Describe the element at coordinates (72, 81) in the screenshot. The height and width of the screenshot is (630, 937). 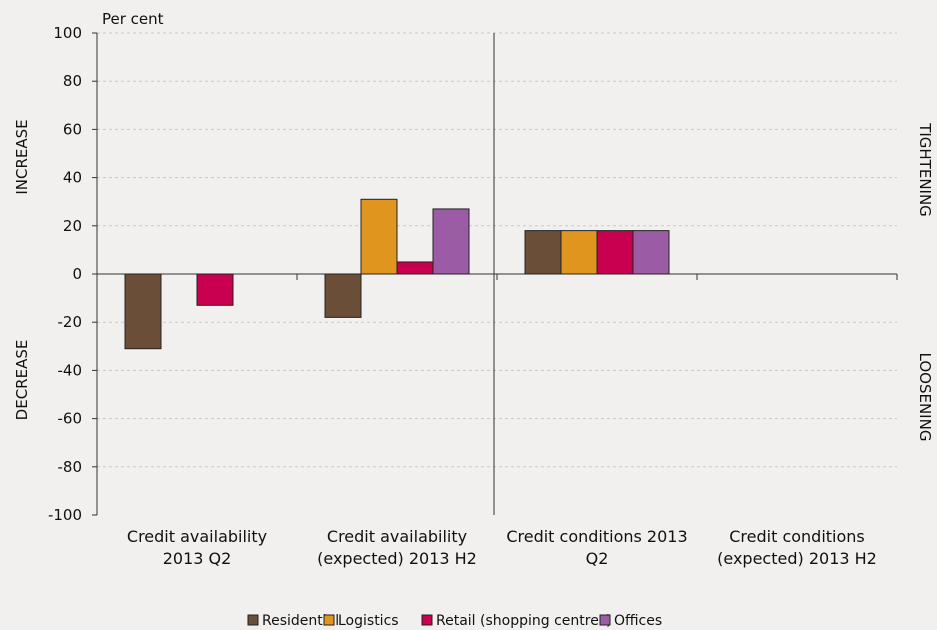
I see `y-tick-label: 80` at that location.